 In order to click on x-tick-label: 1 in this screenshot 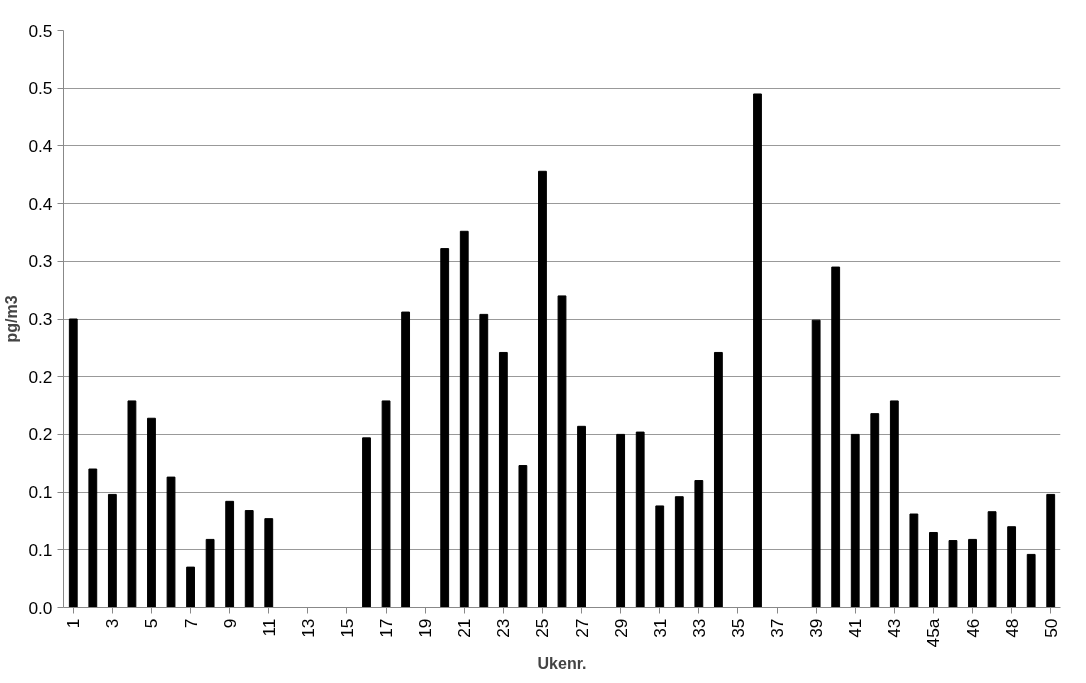, I will do `click(73, 623)`.